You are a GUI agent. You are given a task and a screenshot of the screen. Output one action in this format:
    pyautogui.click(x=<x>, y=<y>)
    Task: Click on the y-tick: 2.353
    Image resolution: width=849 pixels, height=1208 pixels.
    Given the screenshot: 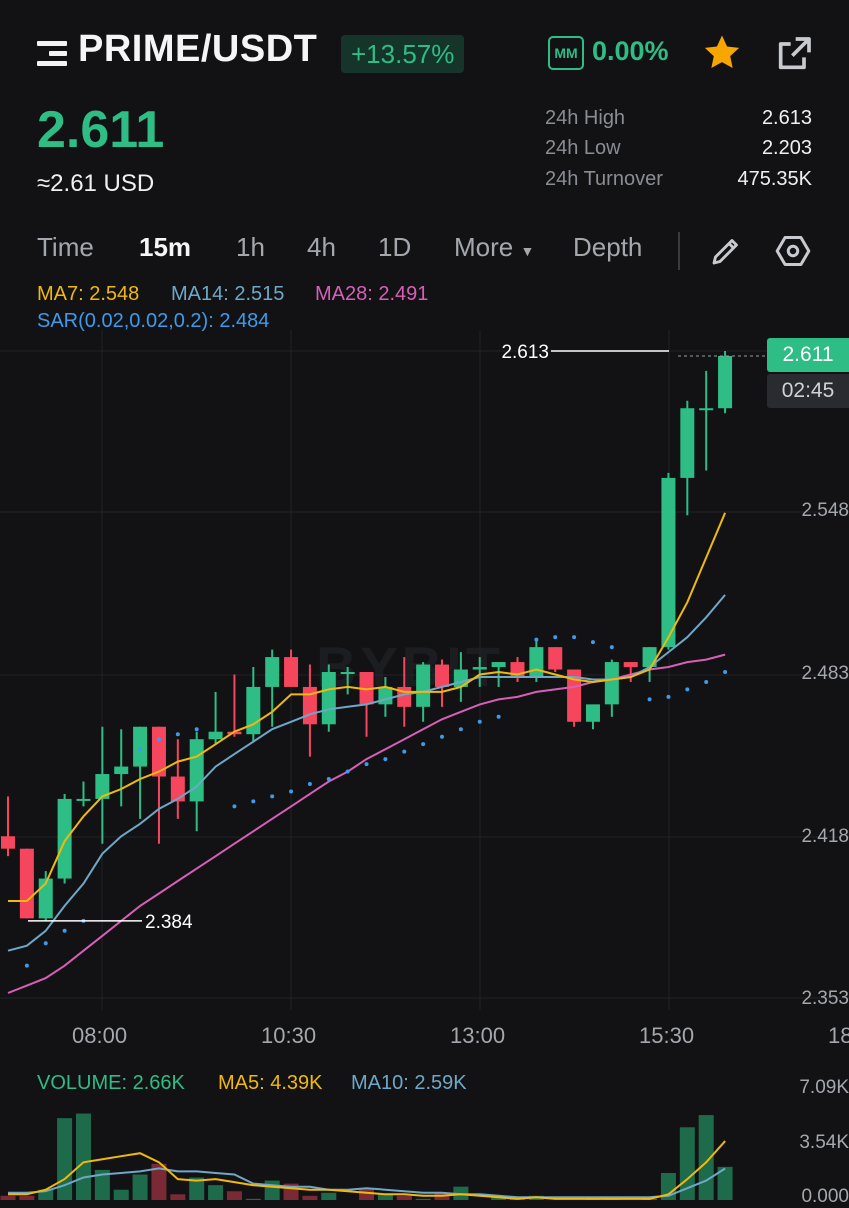 What is the action you would take?
    pyautogui.click(x=825, y=998)
    